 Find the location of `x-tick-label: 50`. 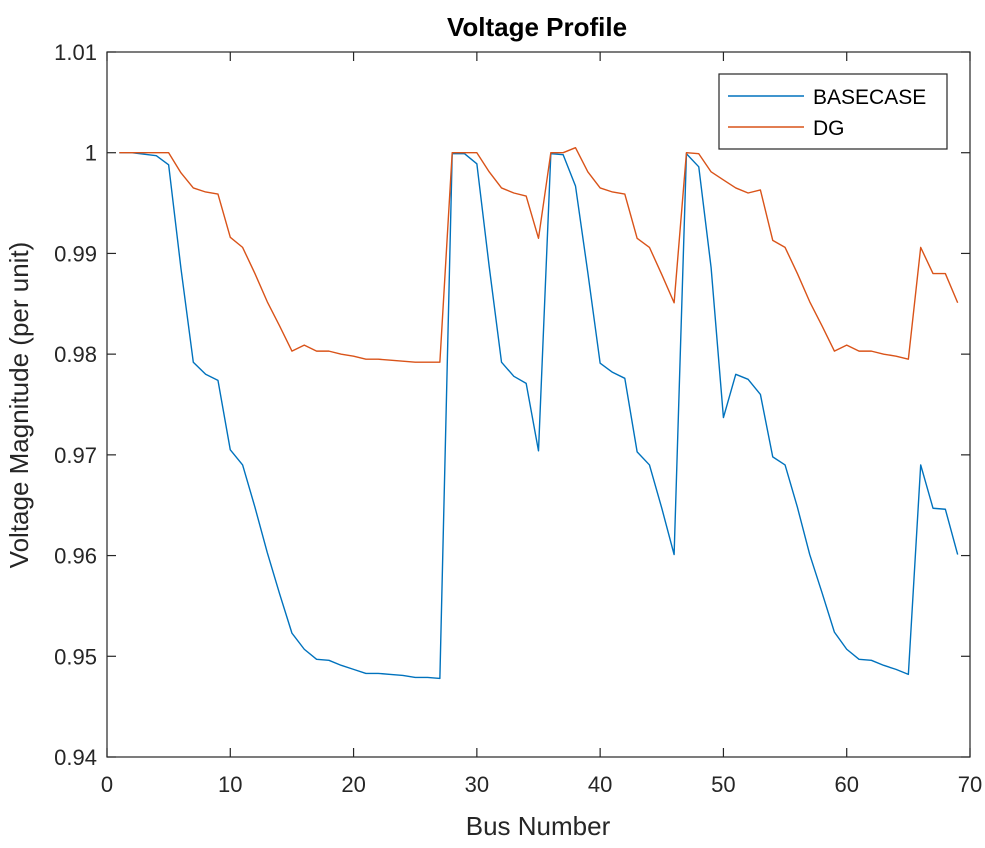

x-tick-label: 50 is located at coordinates (723, 784).